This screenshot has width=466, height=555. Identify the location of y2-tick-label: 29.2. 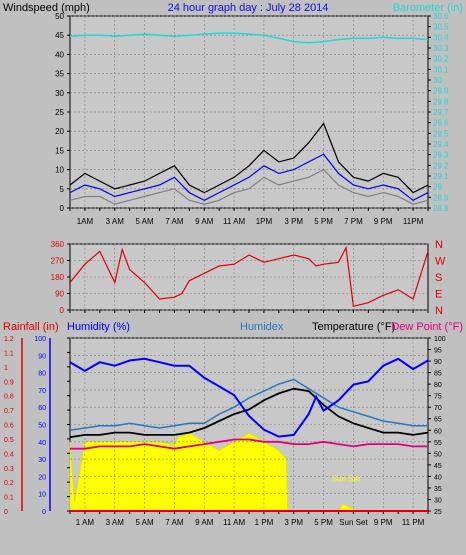
(441, 165).